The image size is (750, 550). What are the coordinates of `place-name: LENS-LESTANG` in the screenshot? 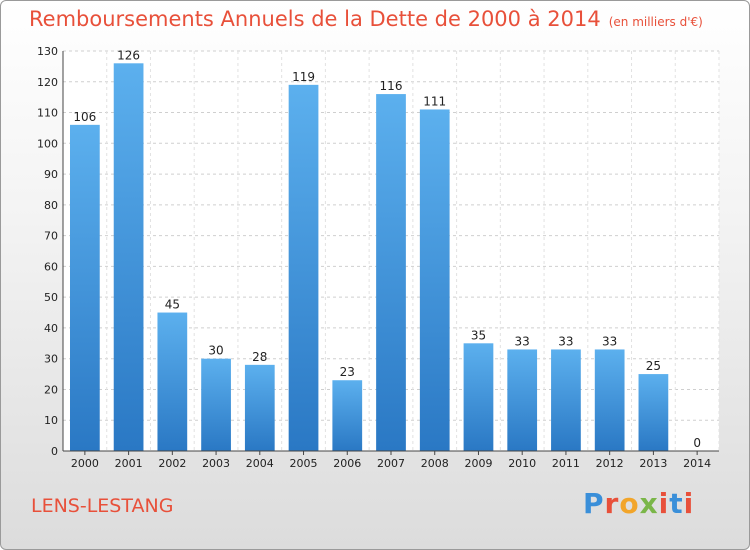 It's located at (102, 506).